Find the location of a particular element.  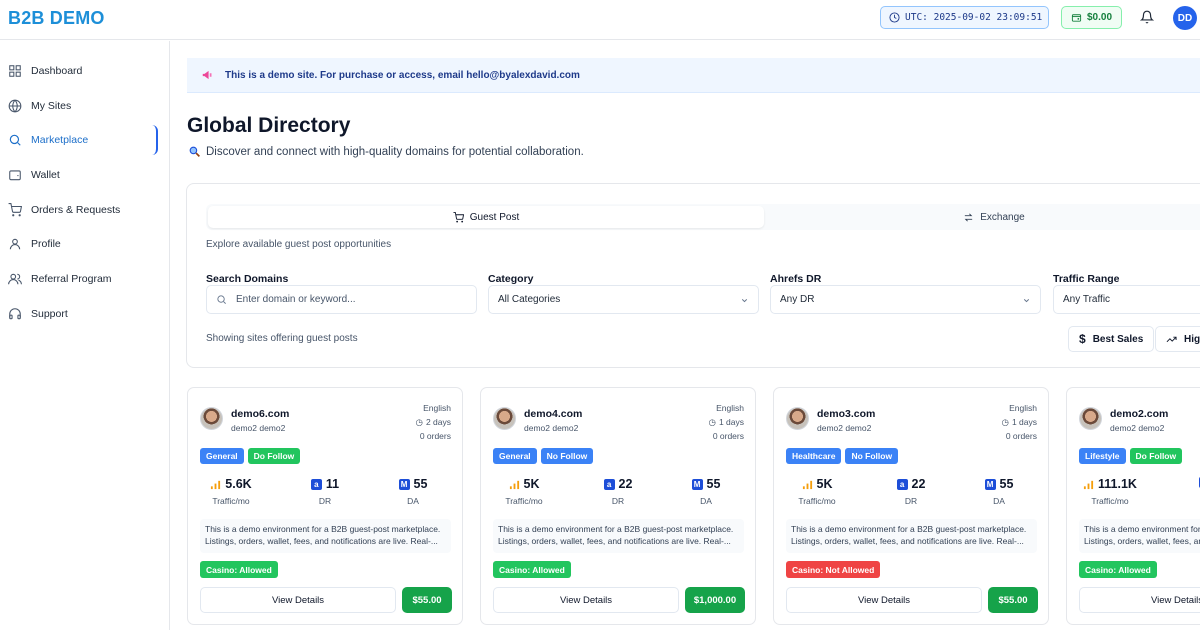

sidebar-item-marketplace: Marketplace is located at coordinates (79, 140).